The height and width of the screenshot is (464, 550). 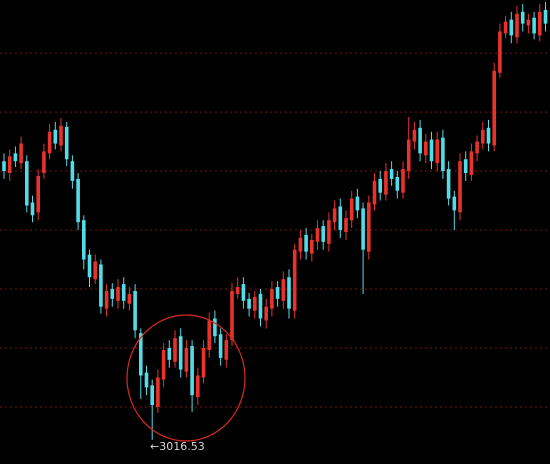 I want to click on annotation: ←3016.53, so click(x=177, y=446).